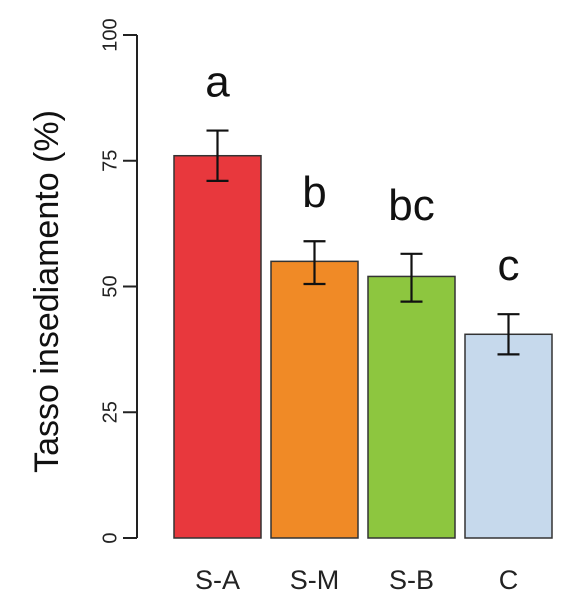 The width and height of the screenshot is (588, 601). I want to click on y-ticks: 0 25 50 75 100, so click(118, 281).